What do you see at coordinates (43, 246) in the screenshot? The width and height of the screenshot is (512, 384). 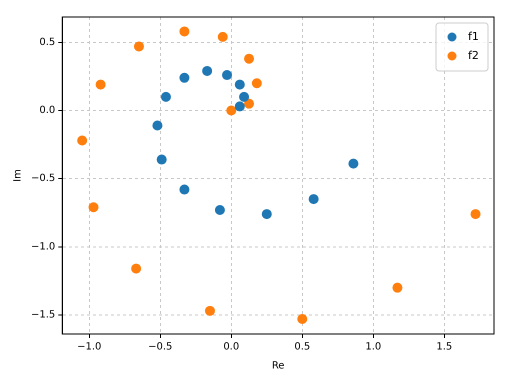 I see `y-tick-label: −1.0` at bounding box center [43, 246].